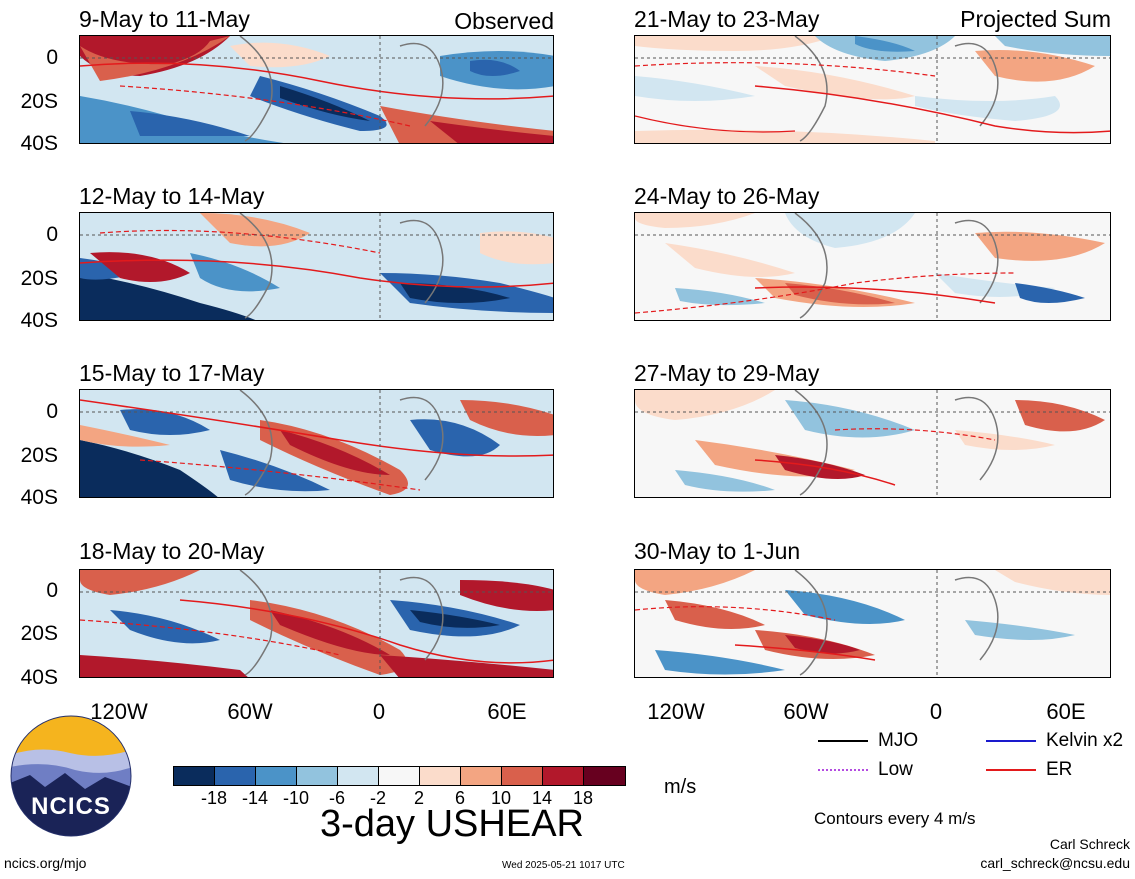  I want to click on field-title: 3-day USHEAR, so click(452, 824).